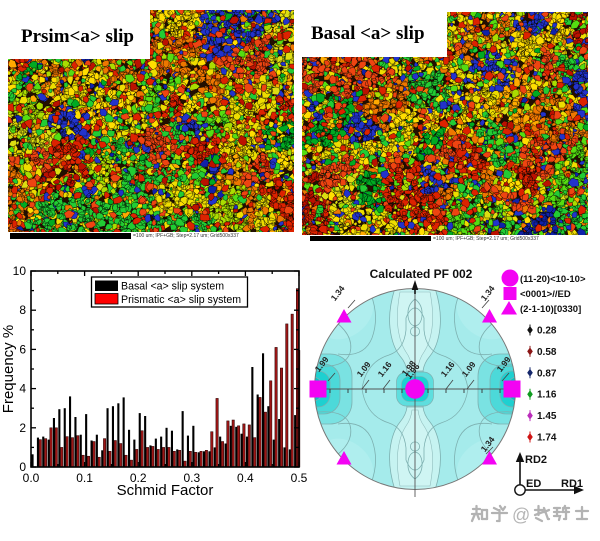 Image resolution: width=600 pixels, height=541 pixels. Describe the element at coordinates (22, 310) in the screenshot. I see `svg-text: 8` at that location.